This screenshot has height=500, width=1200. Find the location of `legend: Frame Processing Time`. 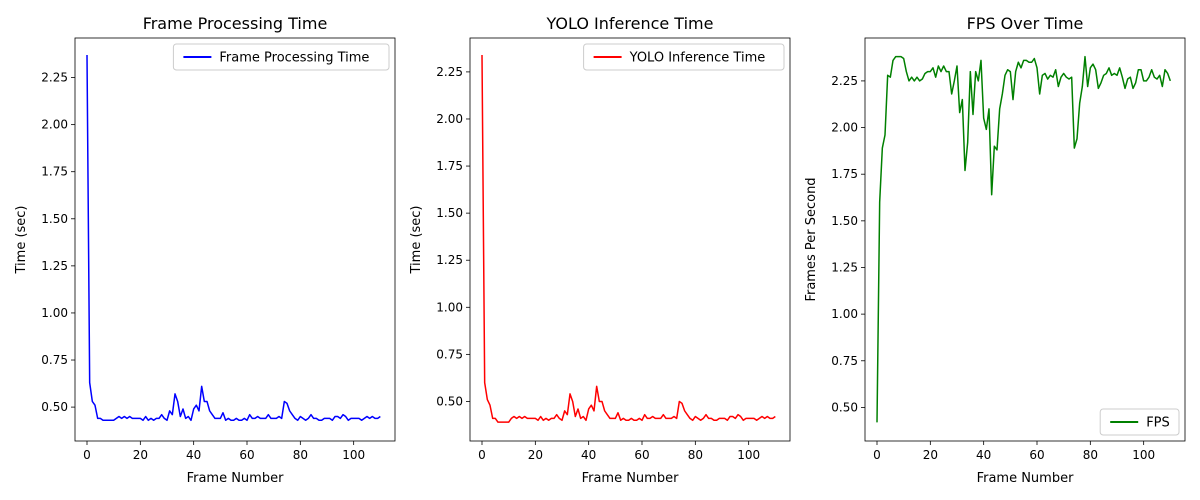

legend: Frame Processing Time is located at coordinates (281, 57).